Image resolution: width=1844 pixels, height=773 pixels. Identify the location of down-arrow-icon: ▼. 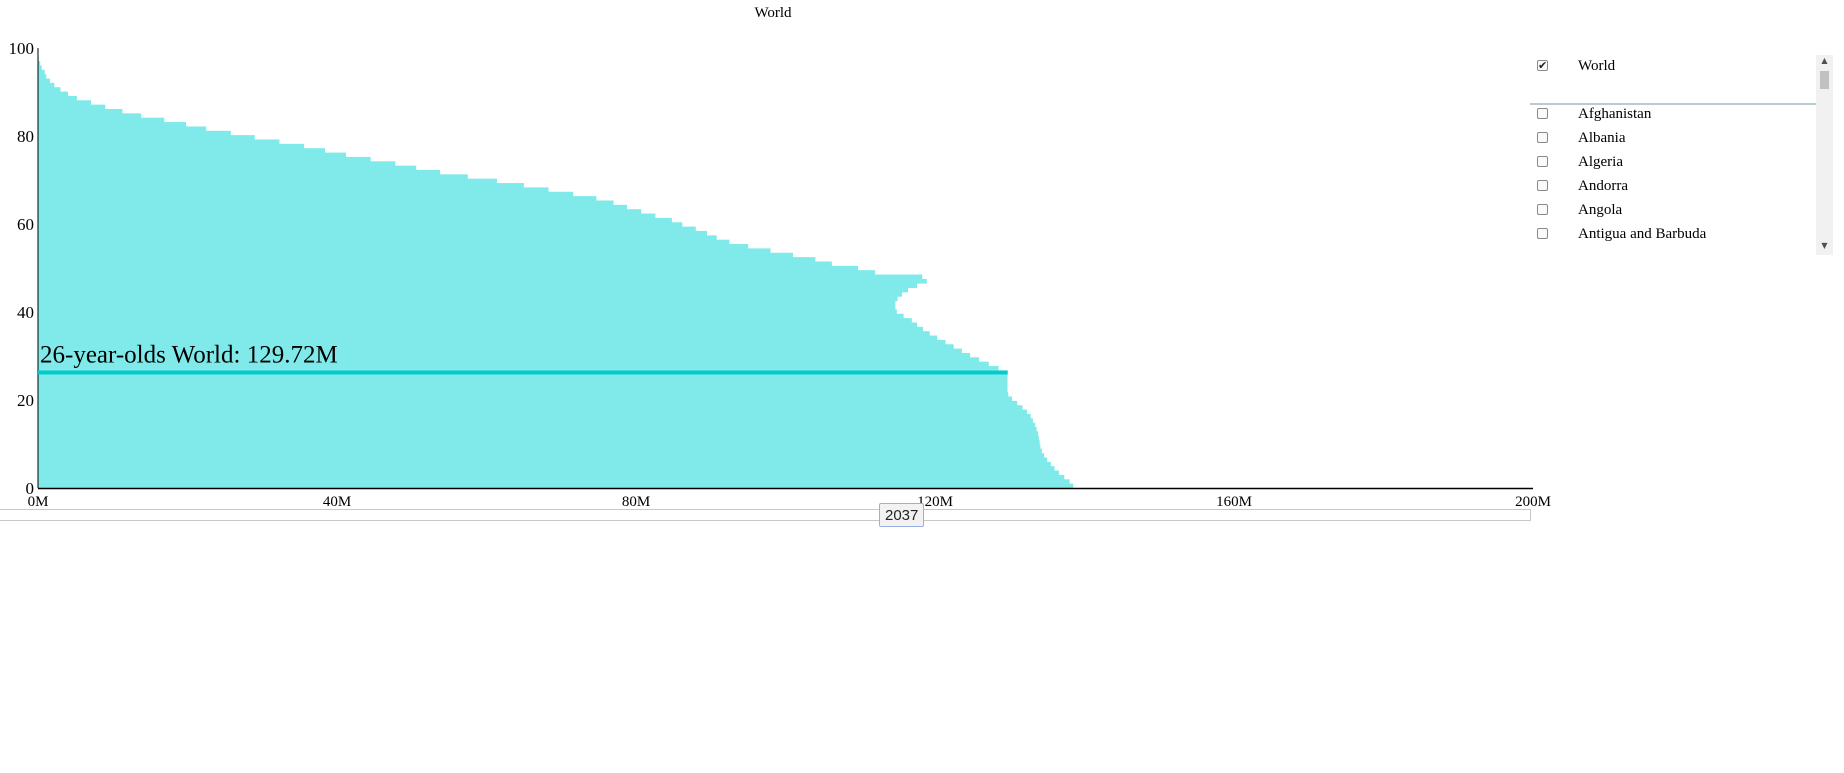
(1824, 245).